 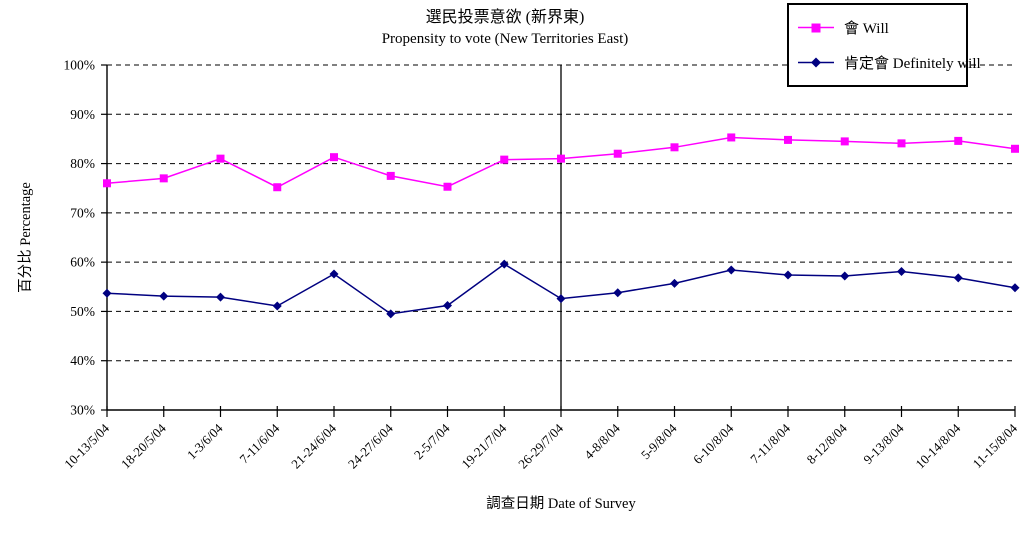 I want to click on y-tick-label-40: 40%, so click(x=82, y=360).